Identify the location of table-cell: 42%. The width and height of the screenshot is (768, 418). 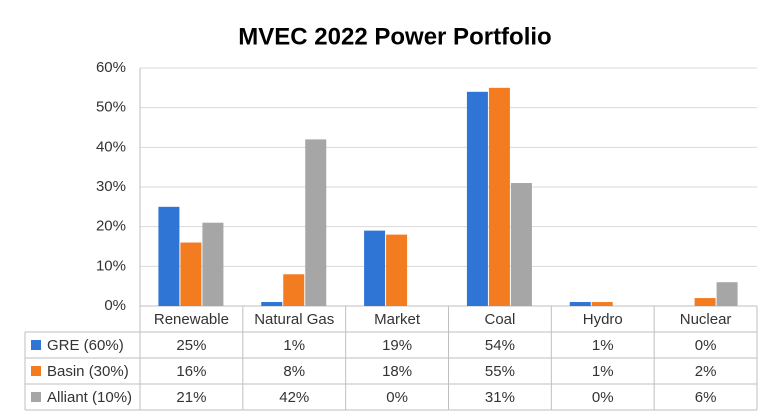
(294, 397).